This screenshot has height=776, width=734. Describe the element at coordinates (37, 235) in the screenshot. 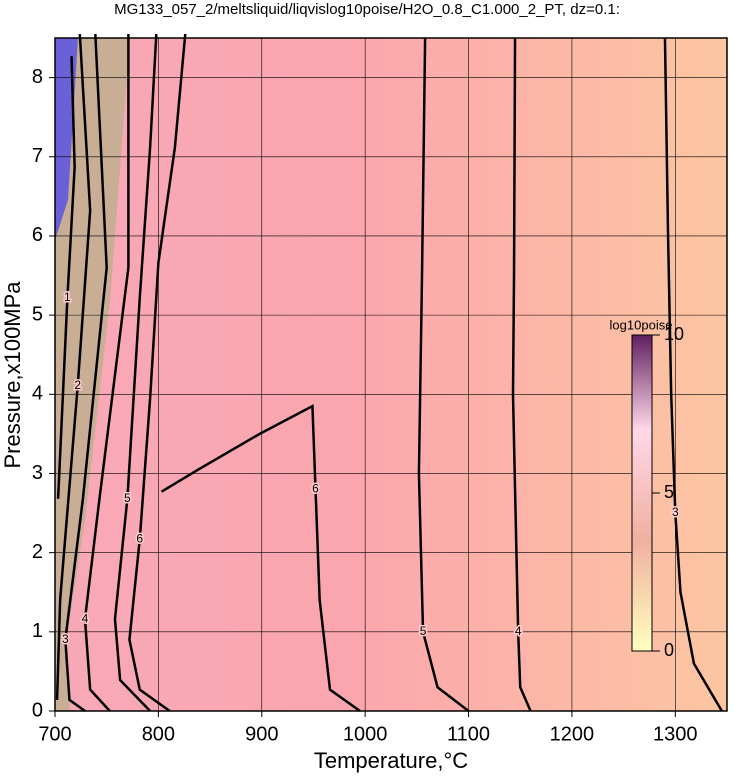

I see `y-tick-label: 6` at that location.